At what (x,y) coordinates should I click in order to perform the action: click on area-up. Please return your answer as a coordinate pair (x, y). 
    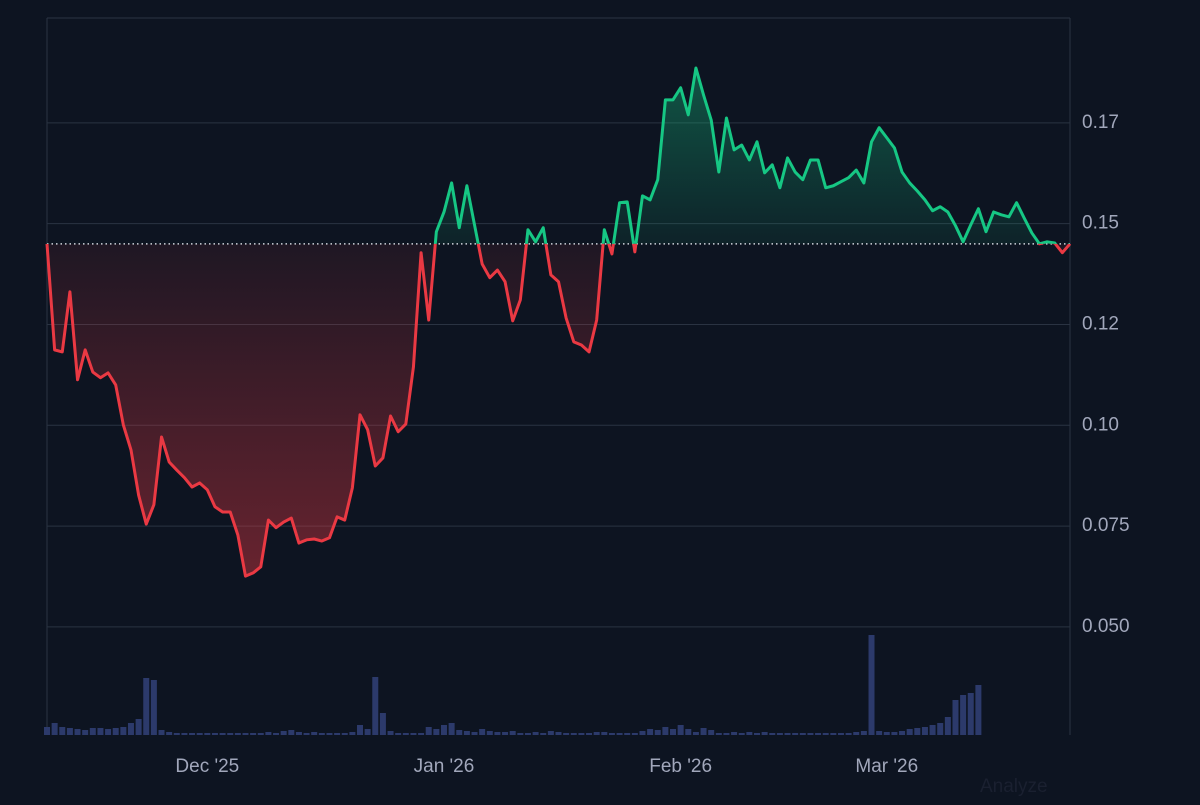
    Looking at the image, I should click on (745, 156).